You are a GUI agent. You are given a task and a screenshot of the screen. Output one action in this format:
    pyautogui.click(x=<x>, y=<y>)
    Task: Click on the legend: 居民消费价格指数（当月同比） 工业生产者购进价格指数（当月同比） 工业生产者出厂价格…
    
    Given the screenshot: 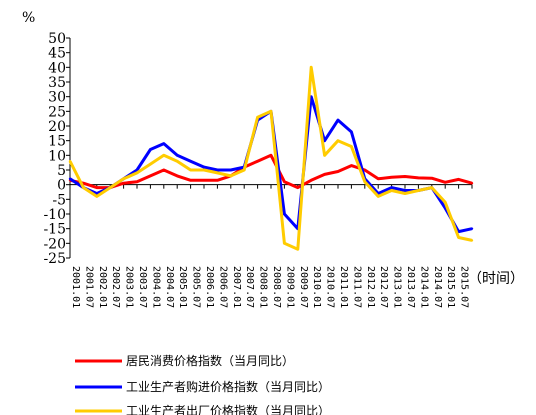 What is the action you would take?
    pyautogui.click(x=202, y=384)
    